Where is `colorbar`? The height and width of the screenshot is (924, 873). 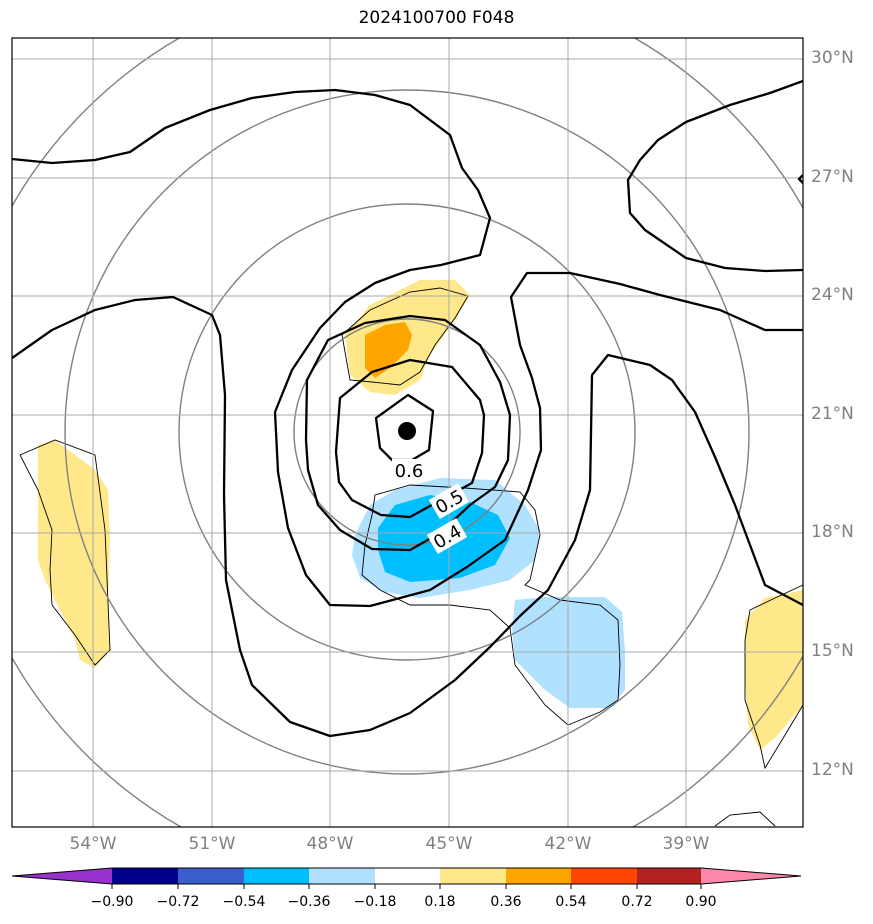 colorbar is located at coordinates (406, 878).